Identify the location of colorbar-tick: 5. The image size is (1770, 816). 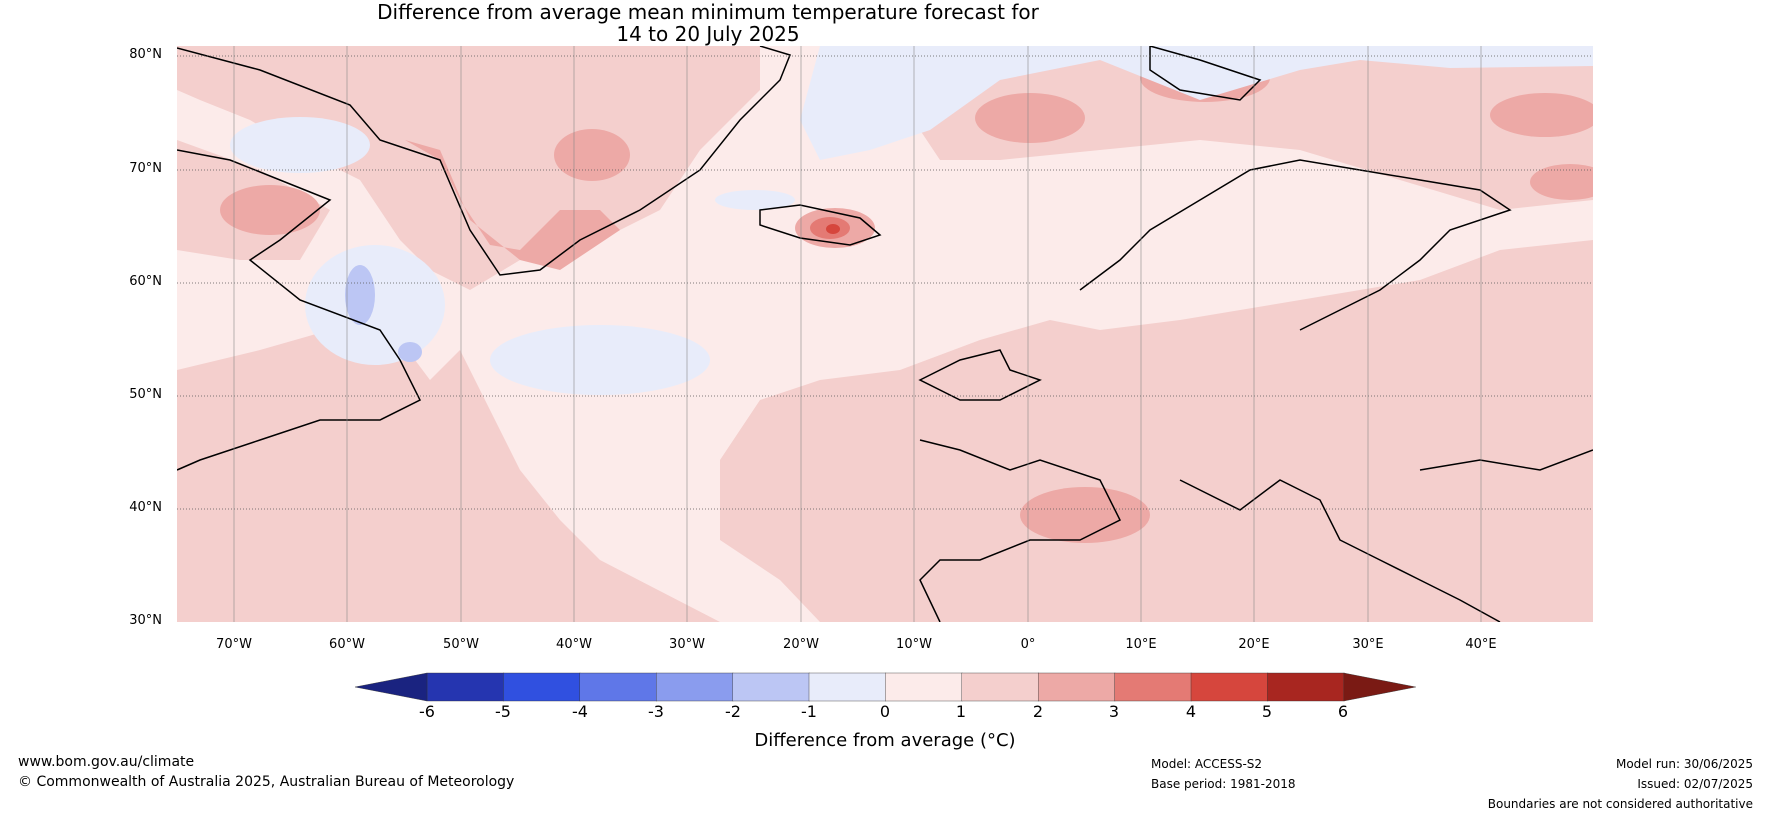
(1267, 711).